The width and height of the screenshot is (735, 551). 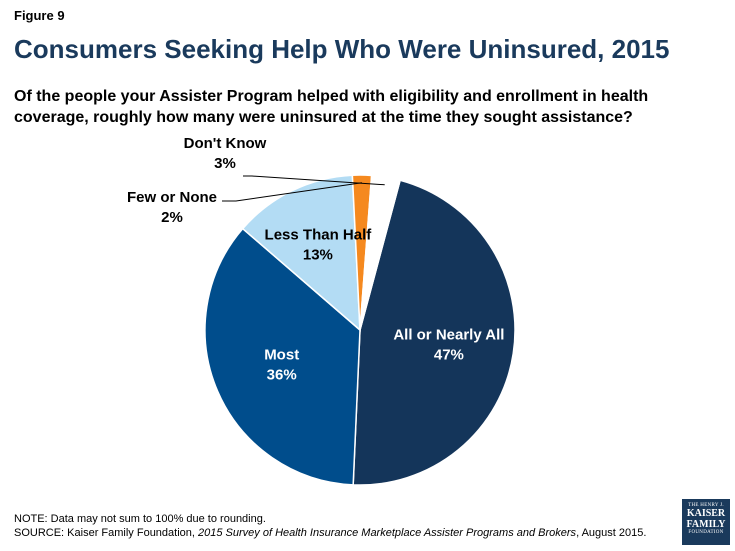 What do you see at coordinates (225, 143) in the screenshot?
I see `slice-label-don-t-know: Don't Know` at bounding box center [225, 143].